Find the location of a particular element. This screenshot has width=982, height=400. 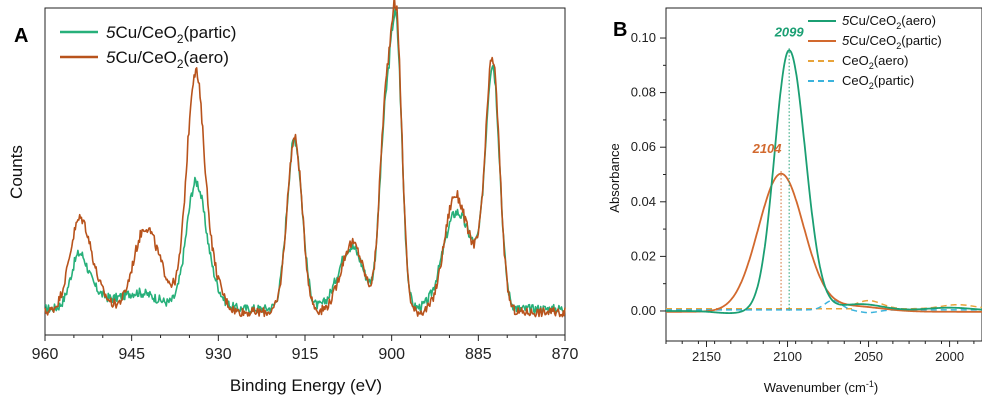

panel-a-x-axis-title: Binding Energy (eV) is located at coordinates (306, 385).